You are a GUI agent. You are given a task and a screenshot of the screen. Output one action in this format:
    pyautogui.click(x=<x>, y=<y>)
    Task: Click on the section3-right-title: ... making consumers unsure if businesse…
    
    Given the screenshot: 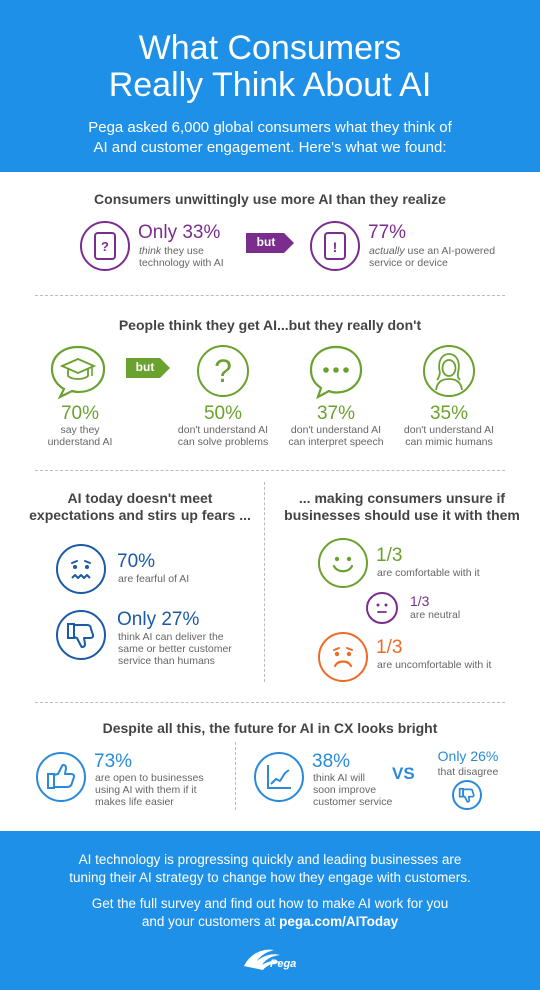 What is the action you would take?
    pyautogui.click(x=402, y=507)
    